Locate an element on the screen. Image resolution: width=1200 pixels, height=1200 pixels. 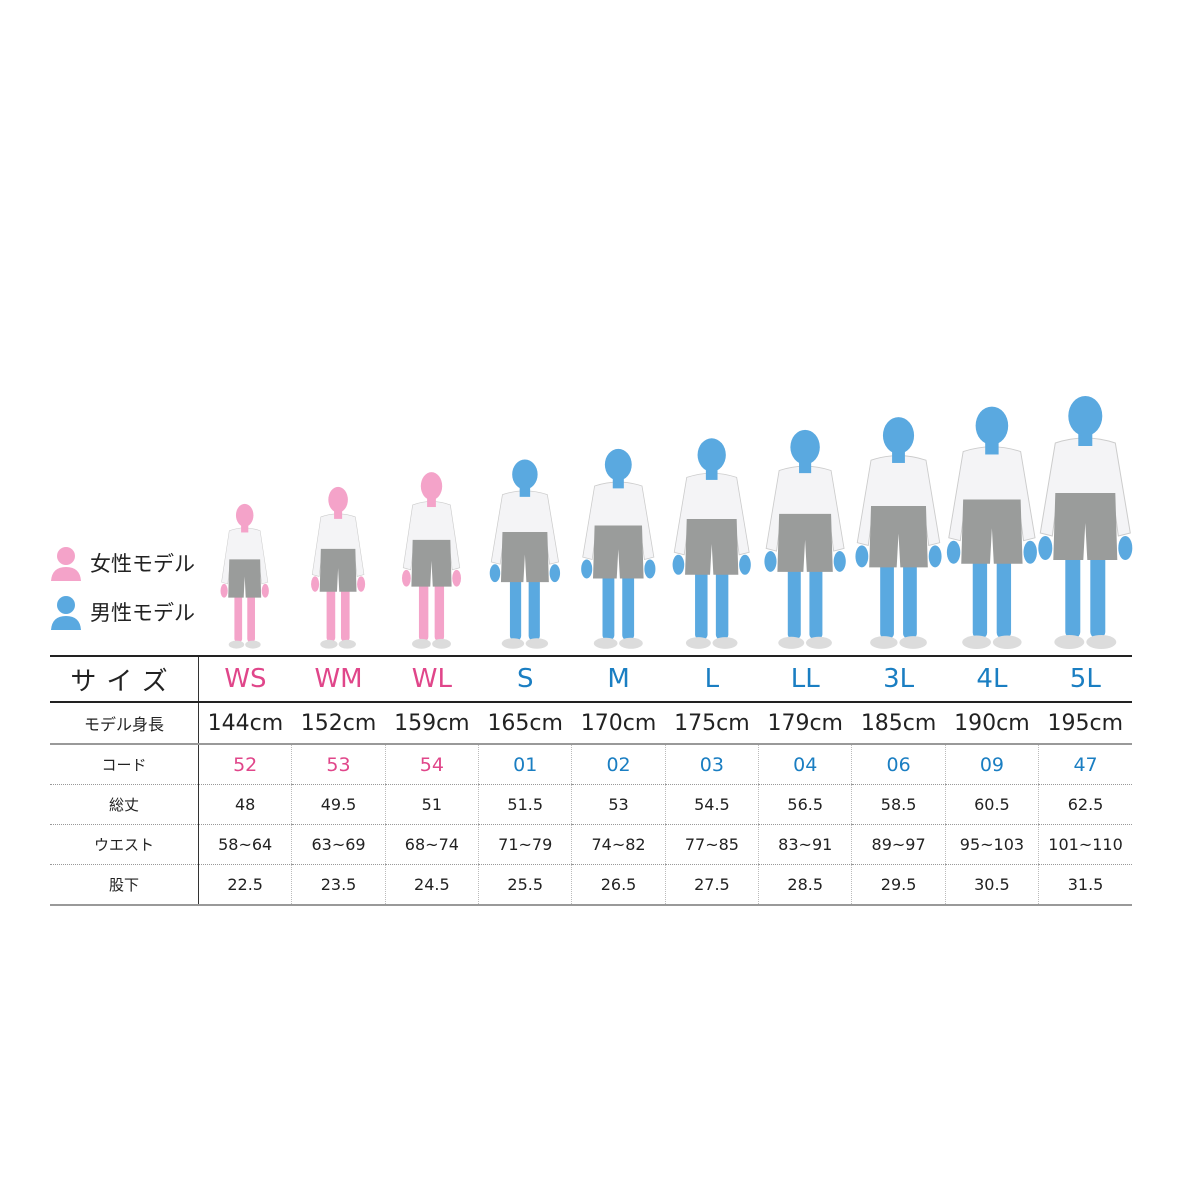
model-figure-WS is located at coordinates (244, 576).